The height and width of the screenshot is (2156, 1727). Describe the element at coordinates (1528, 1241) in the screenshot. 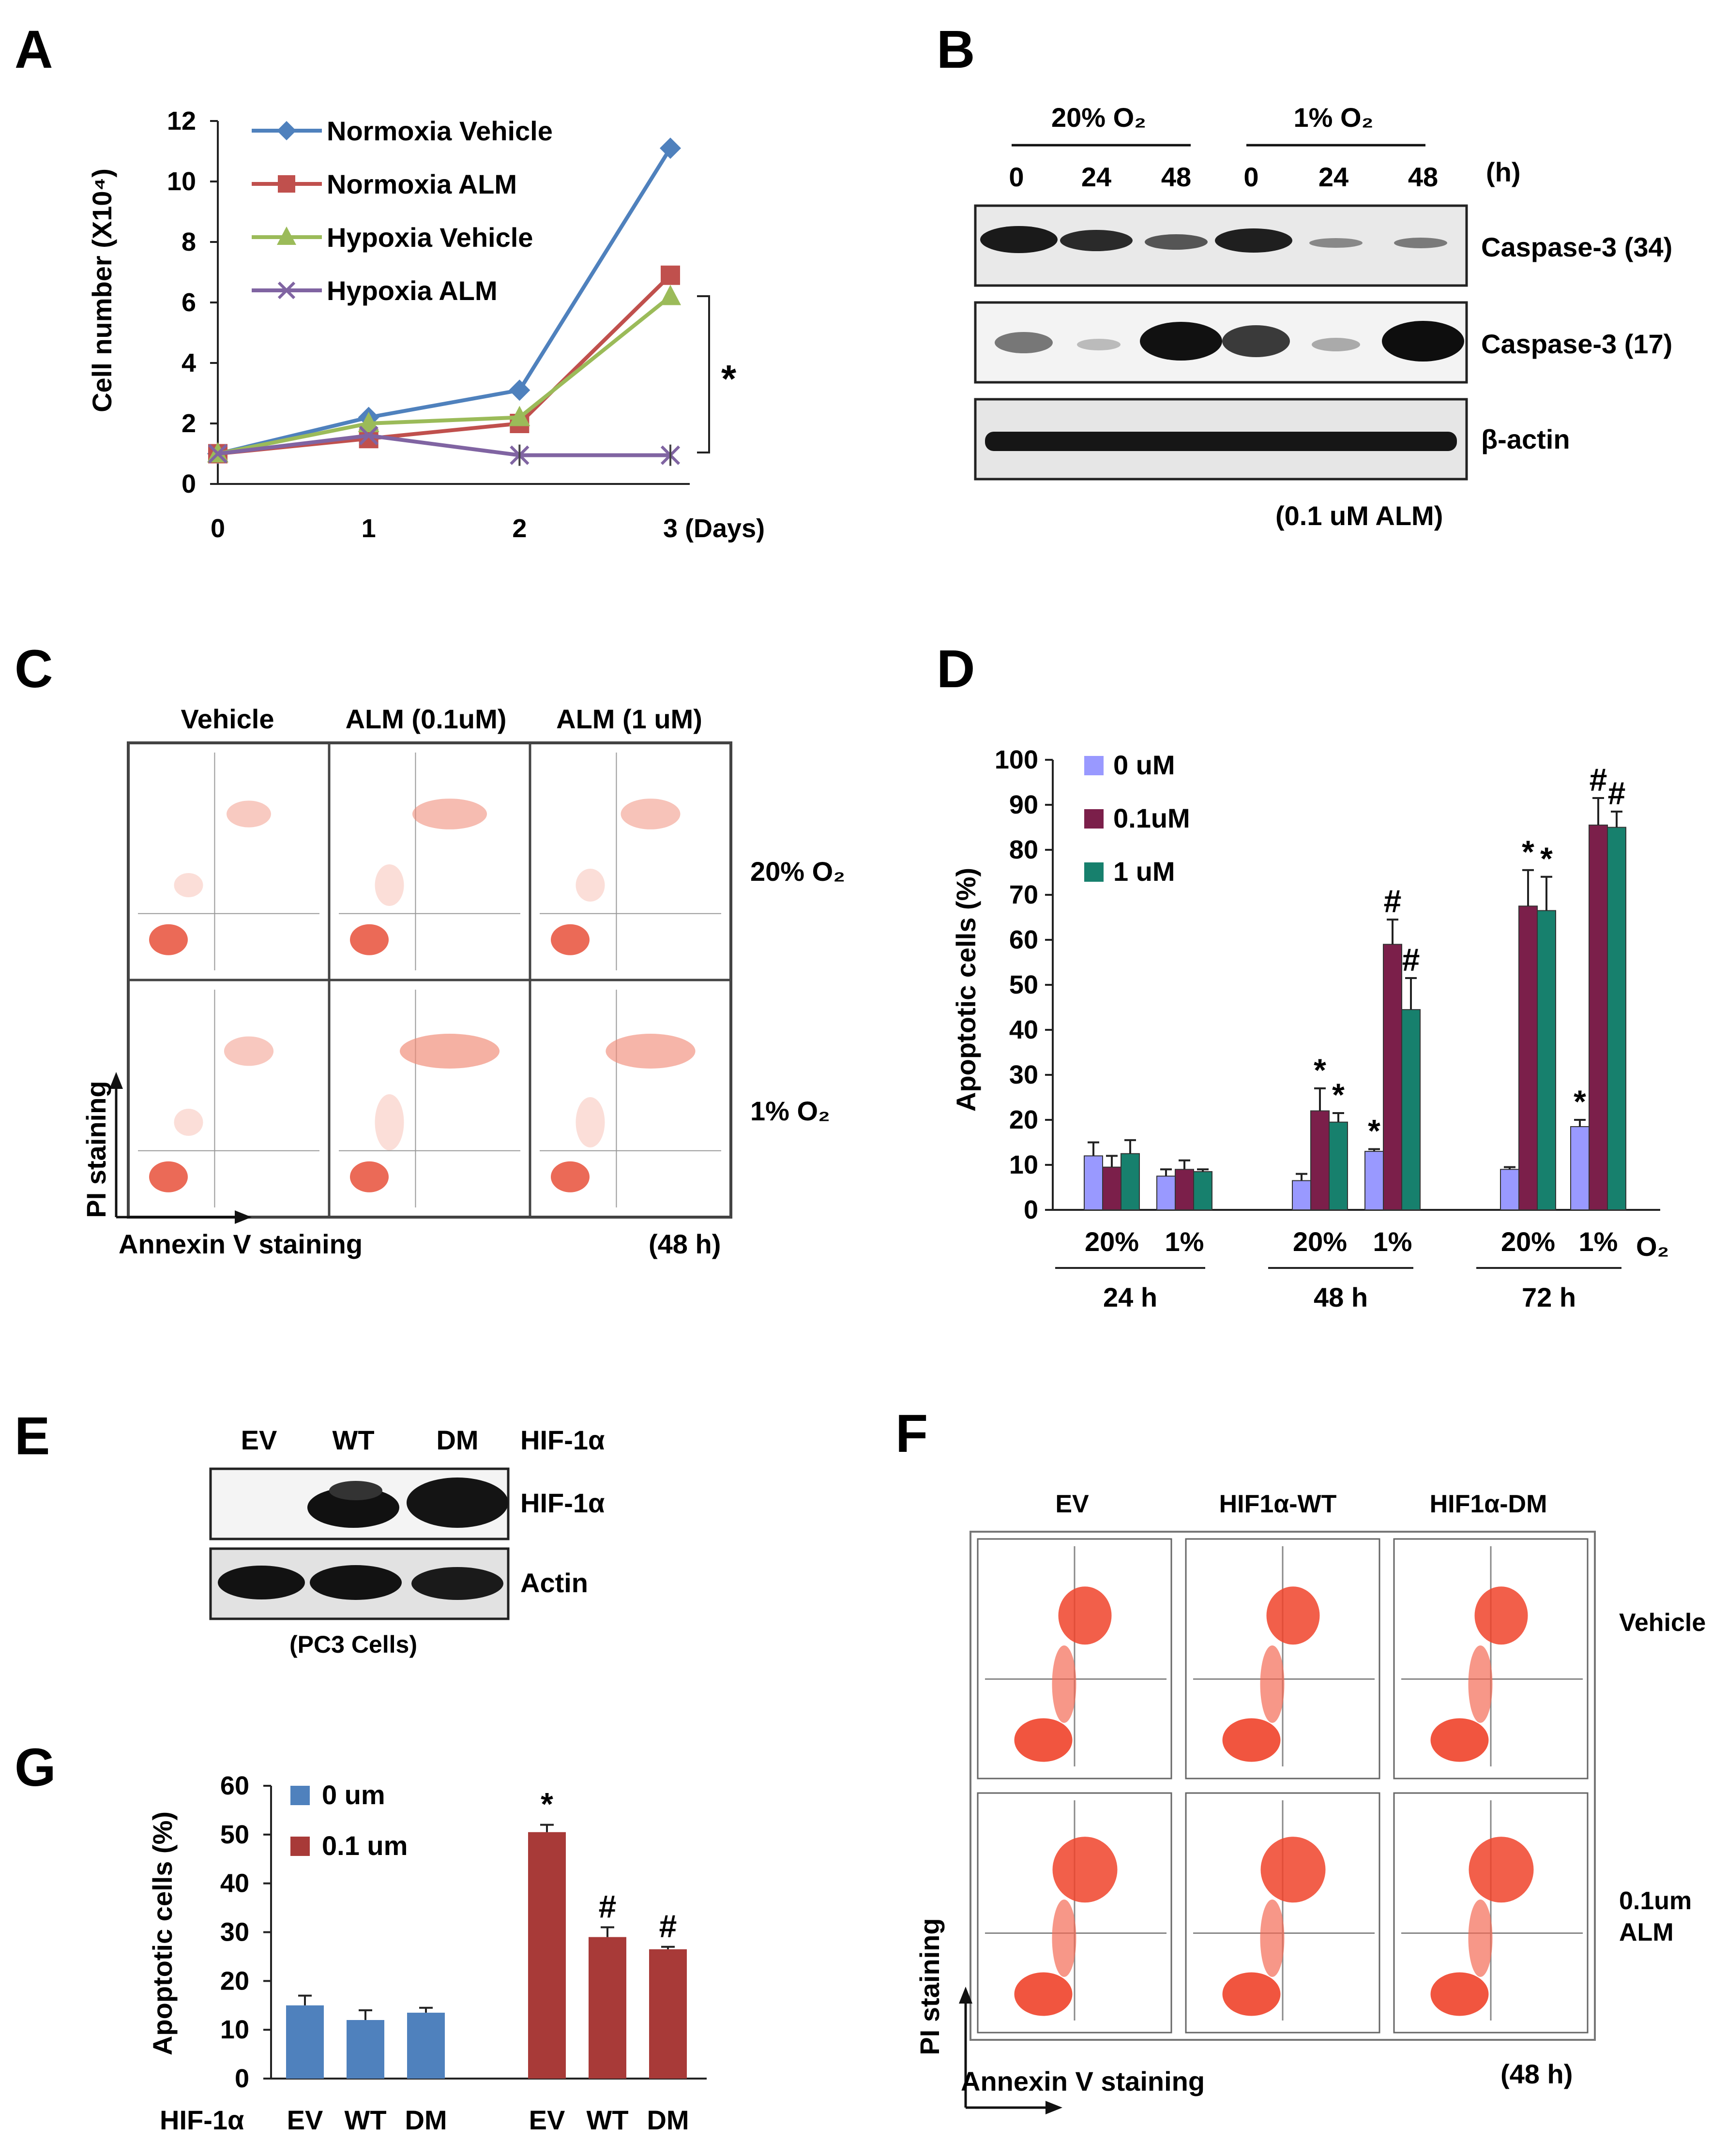

I see `d-category-label: 20%` at that location.